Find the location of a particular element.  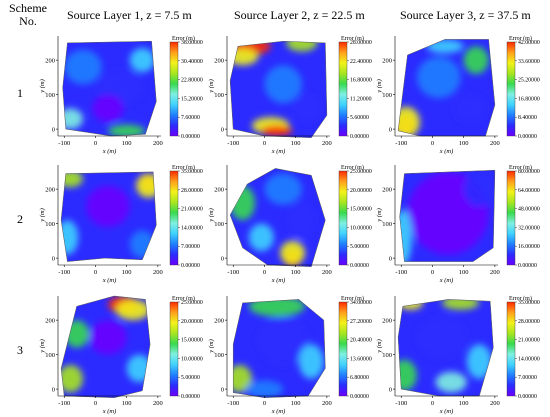

colorbar-tick-label: 15.20000 is located at coordinates (192, 99).